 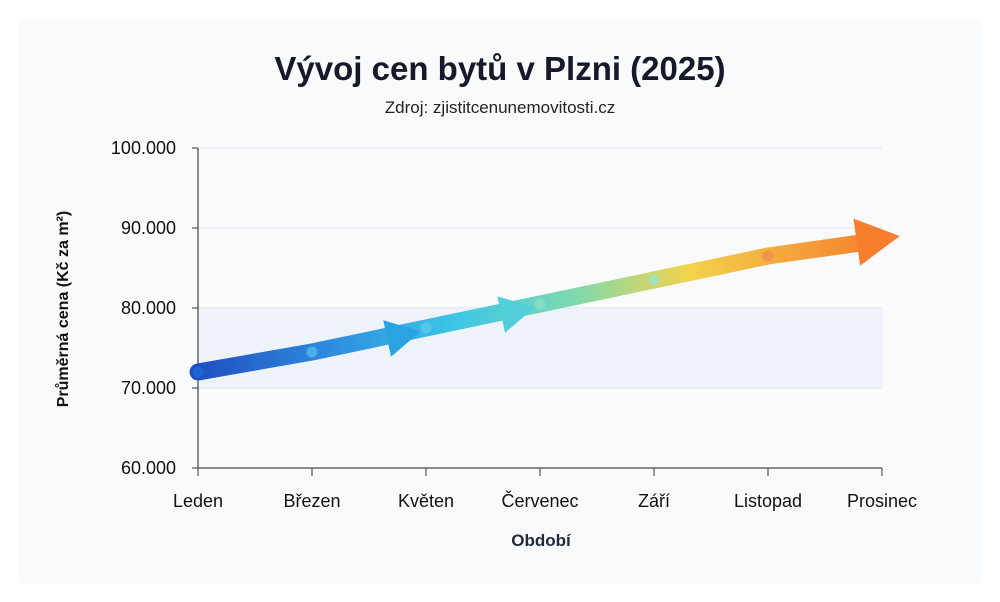 What do you see at coordinates (876, 242) in the screenshot?
I see `arrowhead-end` at bounding box center [876, 242].